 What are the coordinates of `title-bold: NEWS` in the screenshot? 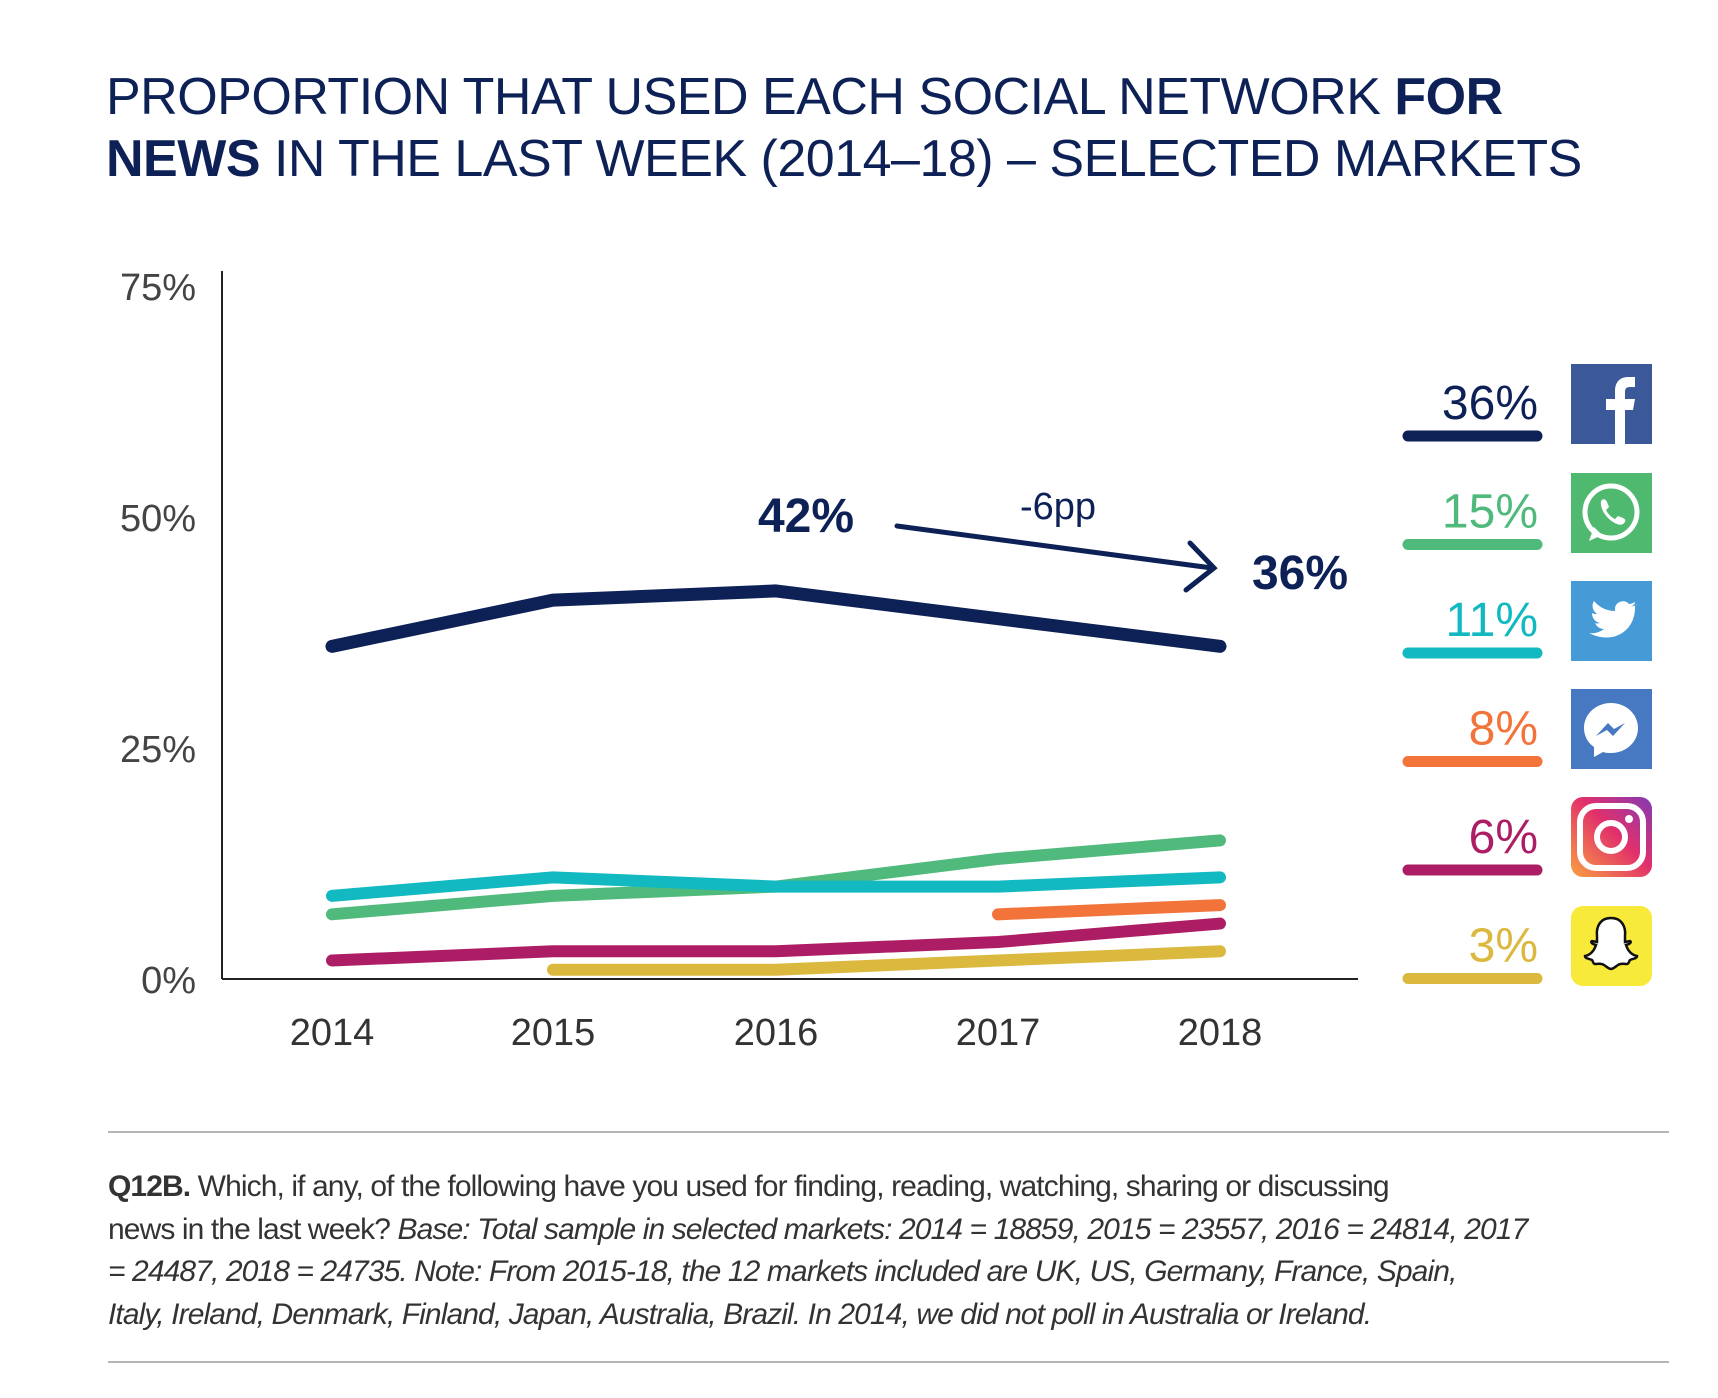 It's located at (183, 159).